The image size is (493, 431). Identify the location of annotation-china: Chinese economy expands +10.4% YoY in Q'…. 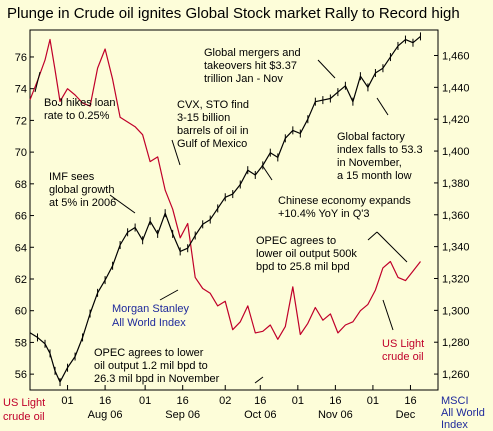
(344, 207).